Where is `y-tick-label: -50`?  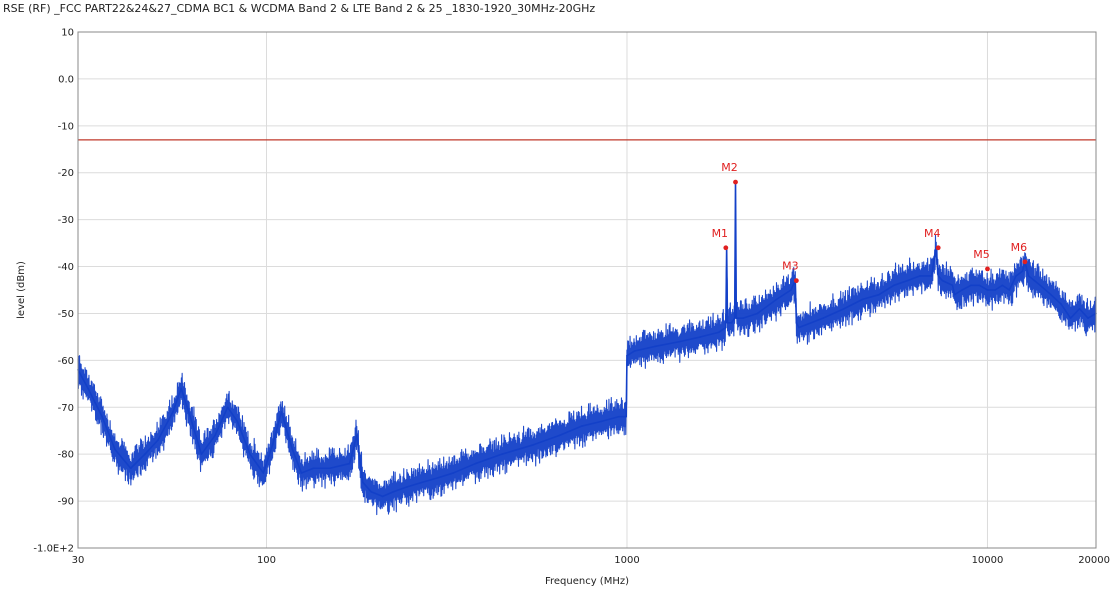 y-tick-label: -50 is located at coordinates (66, 314).